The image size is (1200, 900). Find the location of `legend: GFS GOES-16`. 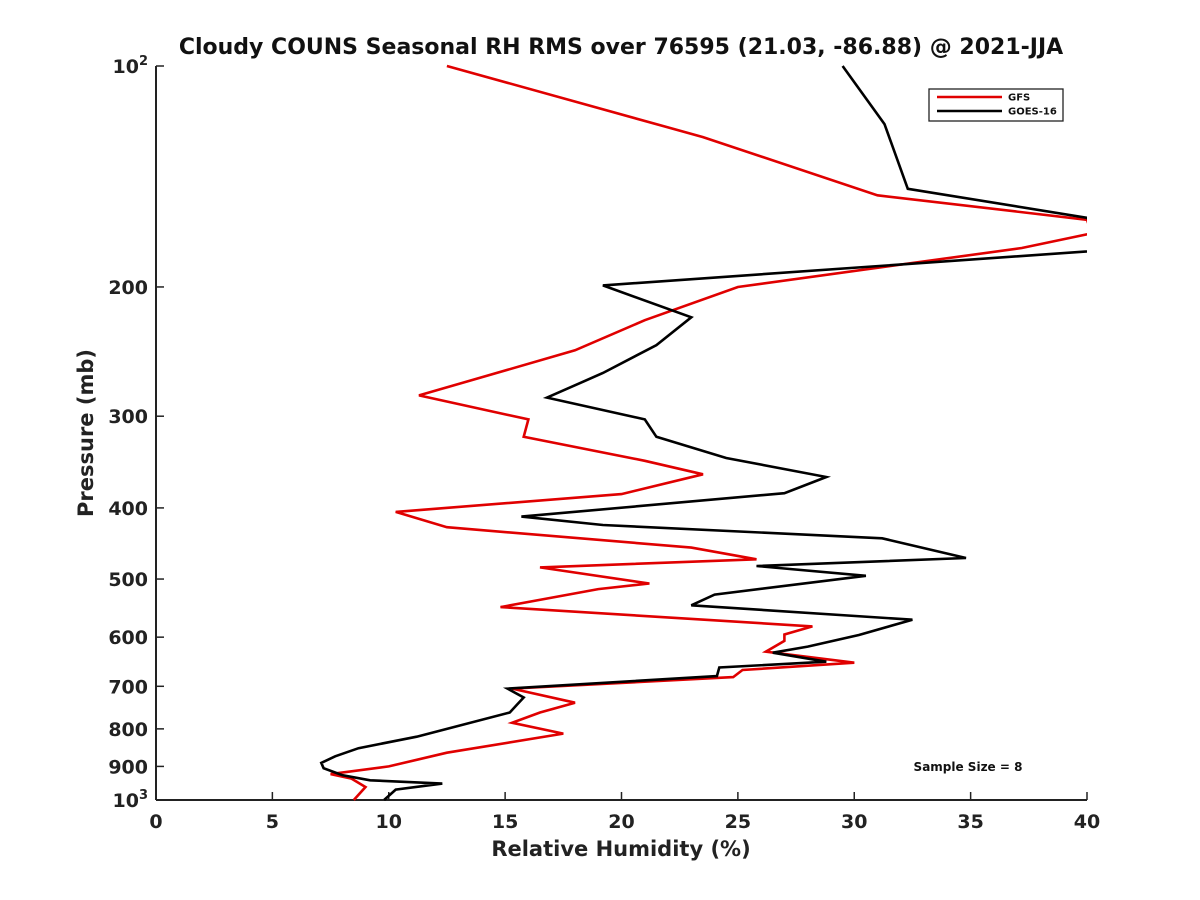

legend: GFS GOES-16 is located at coordinates (996, 105).